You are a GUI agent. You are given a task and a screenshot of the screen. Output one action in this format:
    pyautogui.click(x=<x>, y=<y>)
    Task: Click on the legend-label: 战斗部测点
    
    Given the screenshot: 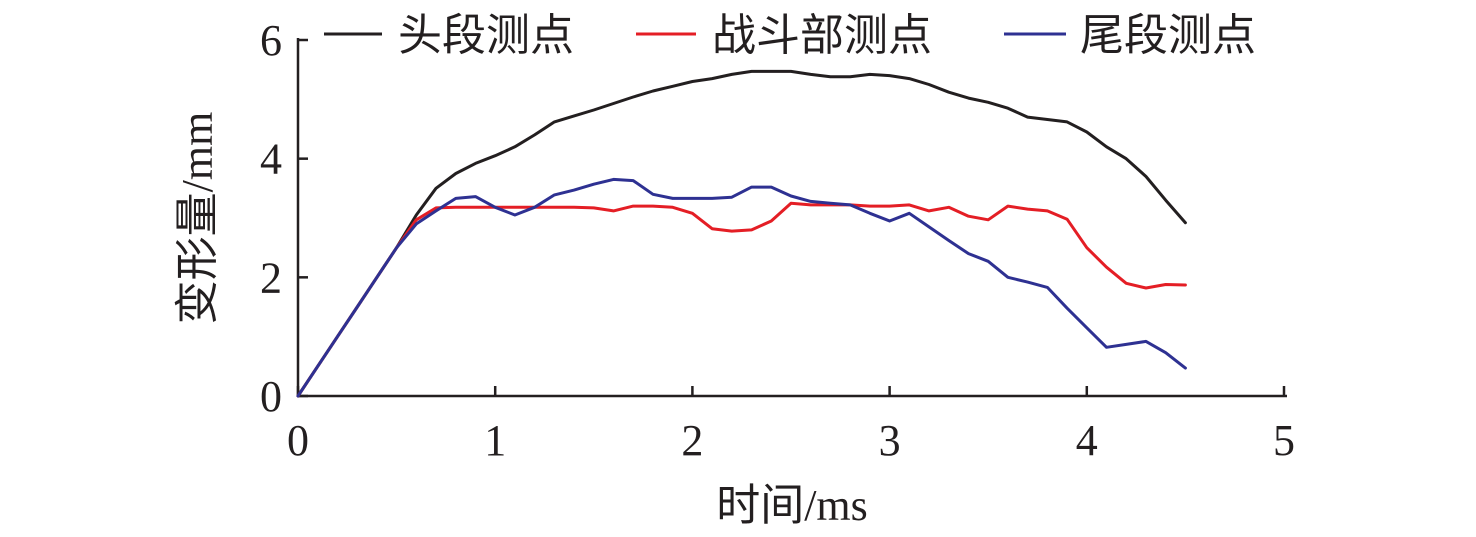 What is the action you would take?
    pyautogui.click(x=822, y=35)
    